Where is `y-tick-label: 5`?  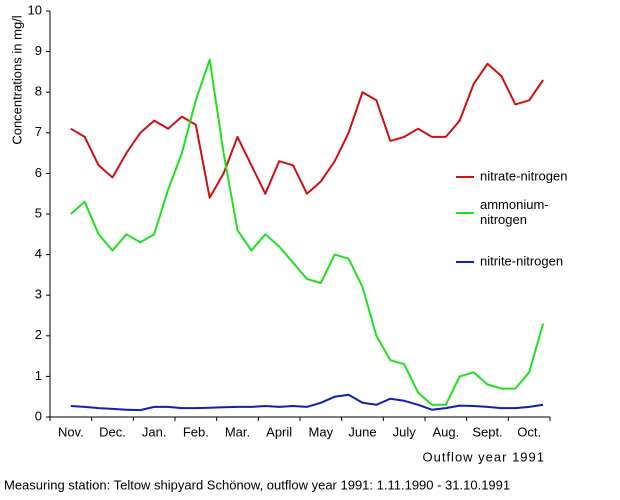 y-tick-label: 5 is located at coordinates (38, 212).